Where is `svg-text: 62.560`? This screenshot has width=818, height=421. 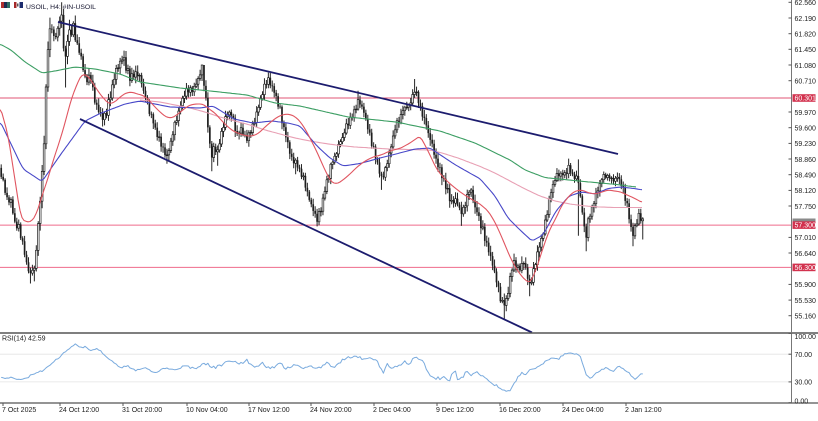
svg-text: 62.560 is located at coordinates (806, 3).